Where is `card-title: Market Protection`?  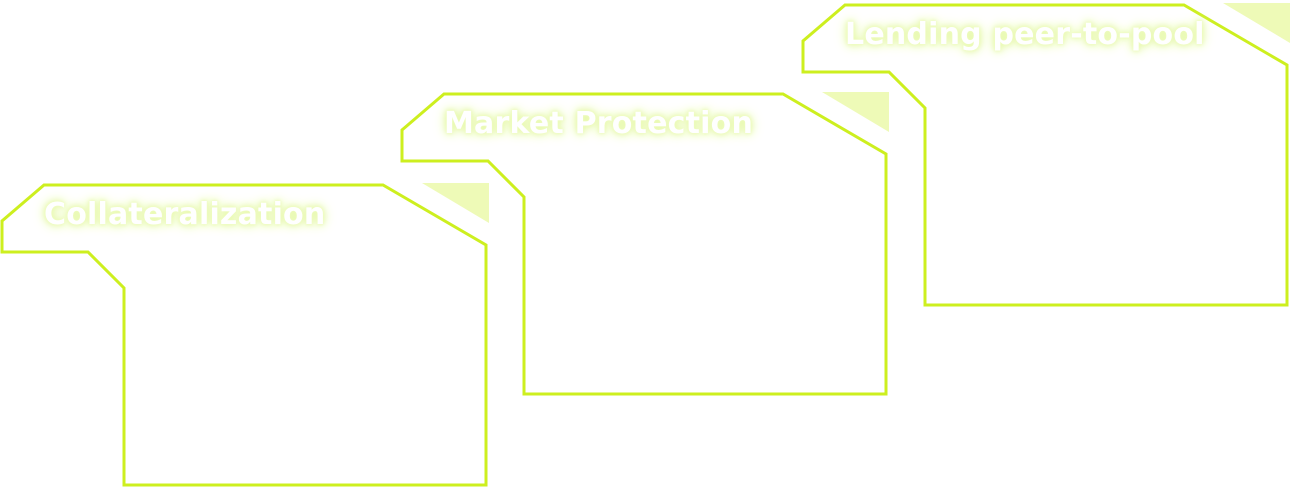
card-title: Market Protection is located at coordinates (599, 123).